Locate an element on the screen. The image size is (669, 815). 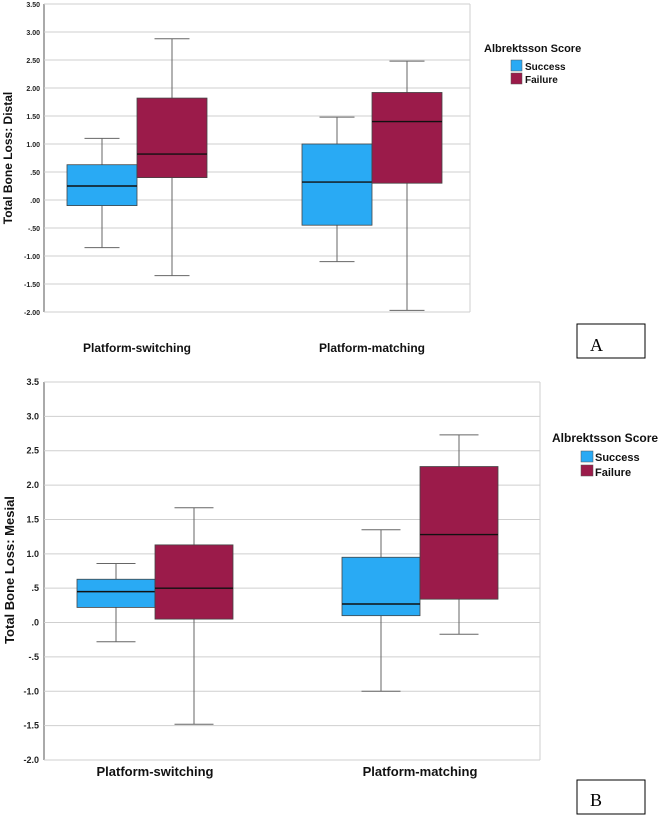
y-tick-label: -2.00 is located at coordinates (32, 313).